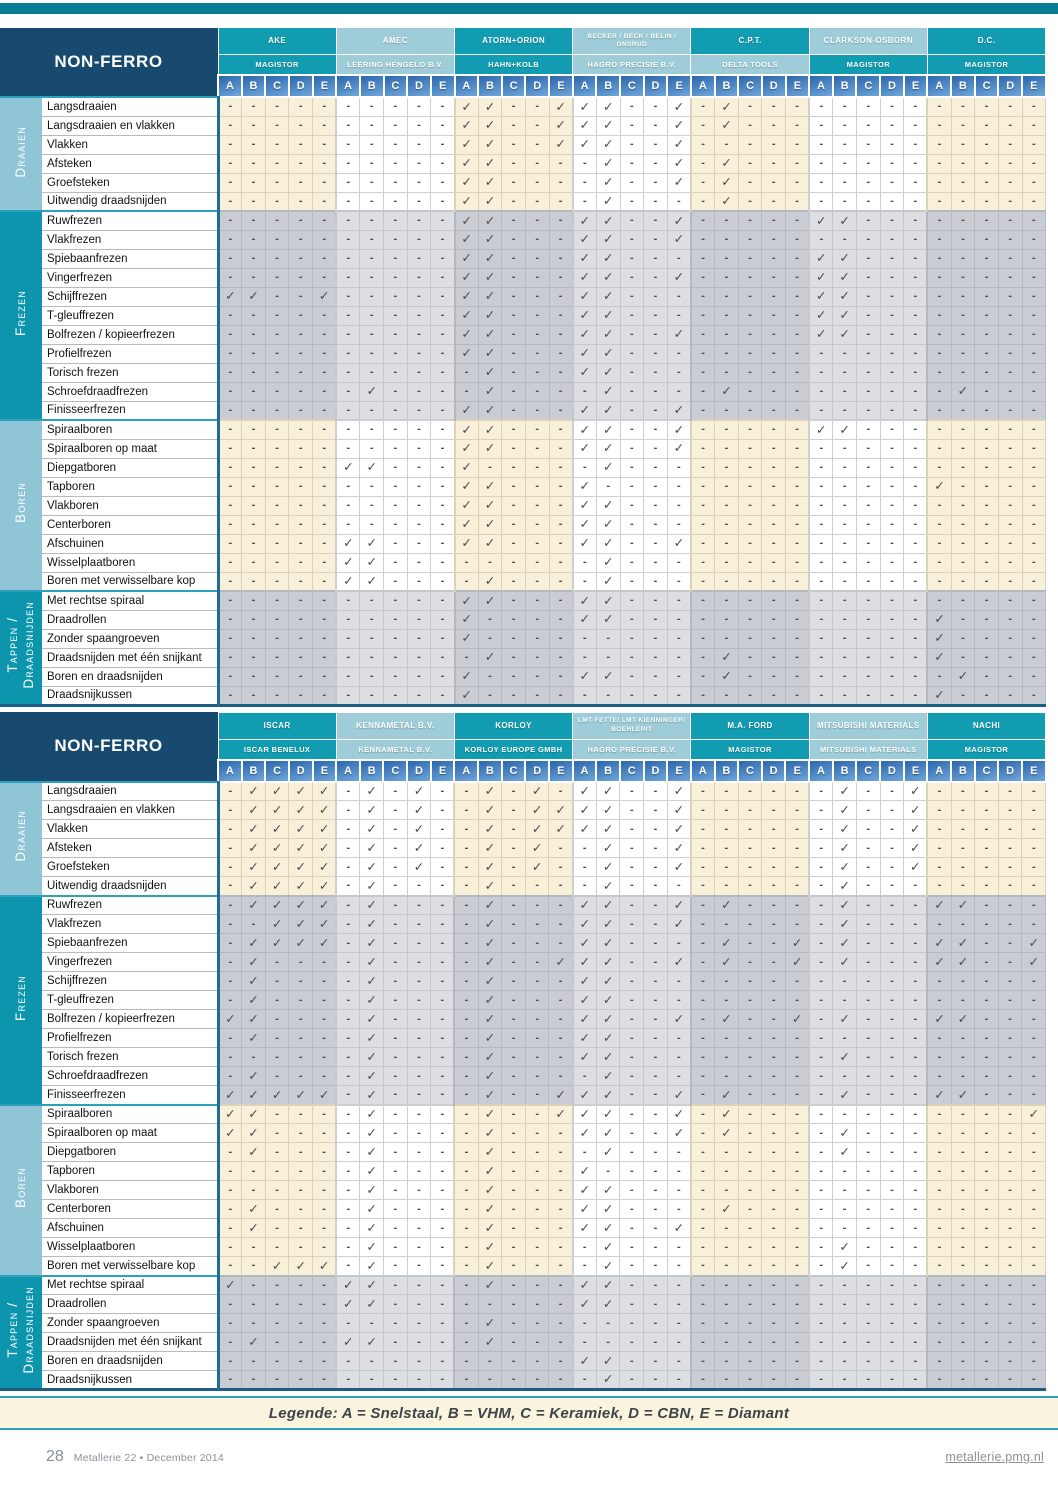 The width and height of the screenshot is (1058, 1496). What do you see at coordinates (750, 65) in the screenshot?
I see `distributor-header: DELTA TOOLS` at bounding box center [750, 65].